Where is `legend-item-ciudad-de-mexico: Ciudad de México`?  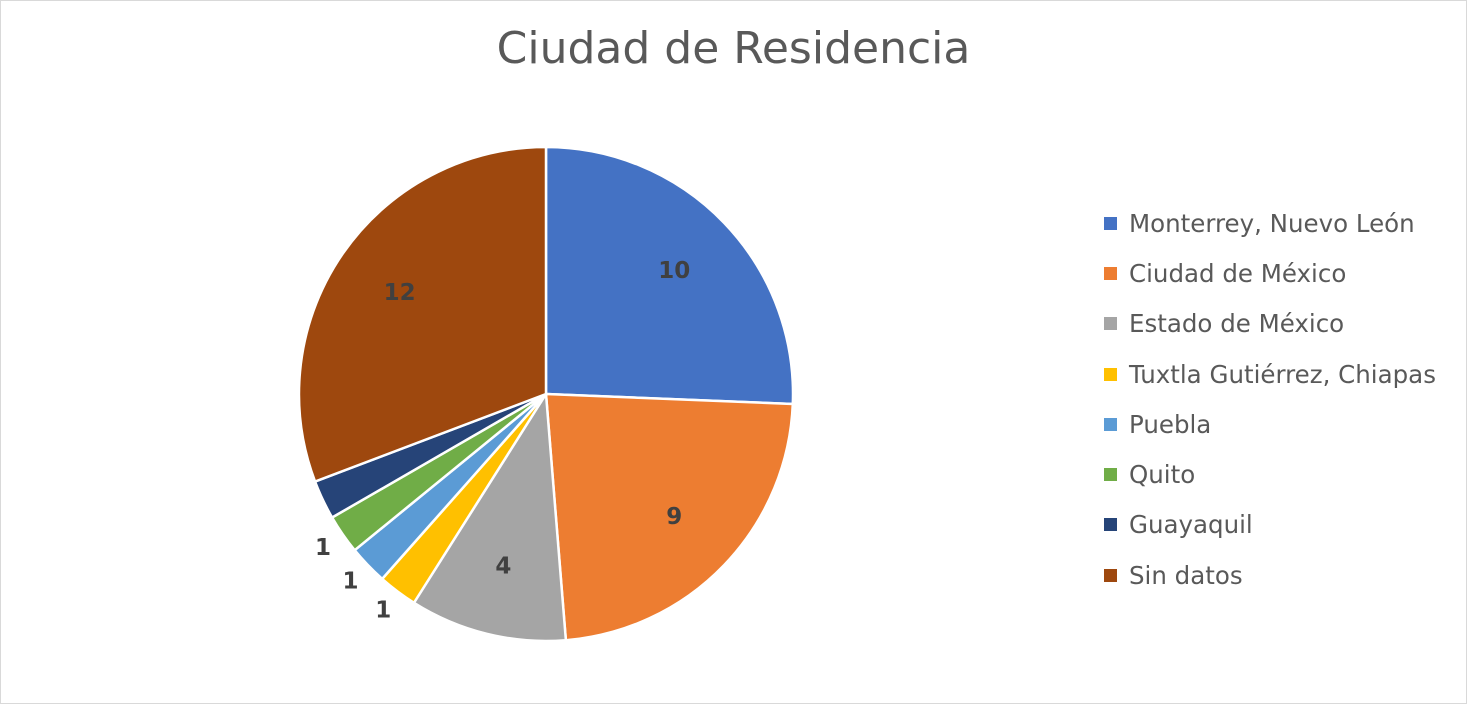 legend-item-ciudad-de-mexico: Ciudad de México is located at coordinates (1281, 273).